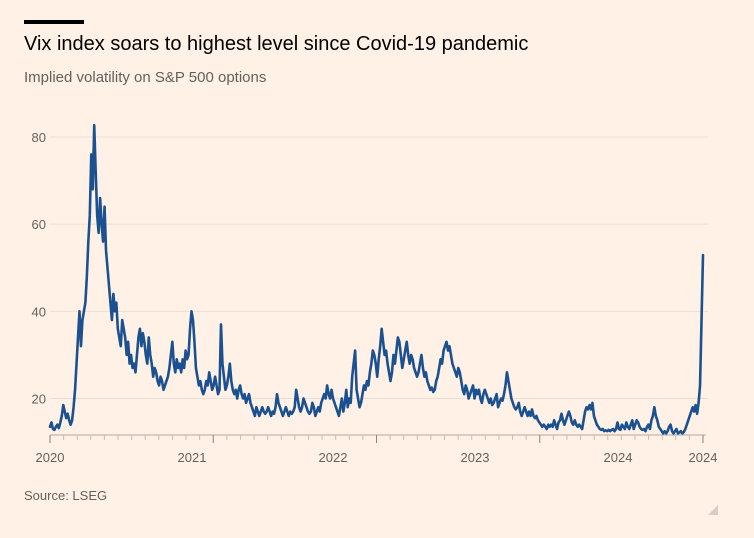  I want to click on header-rule, so click(54, 22).